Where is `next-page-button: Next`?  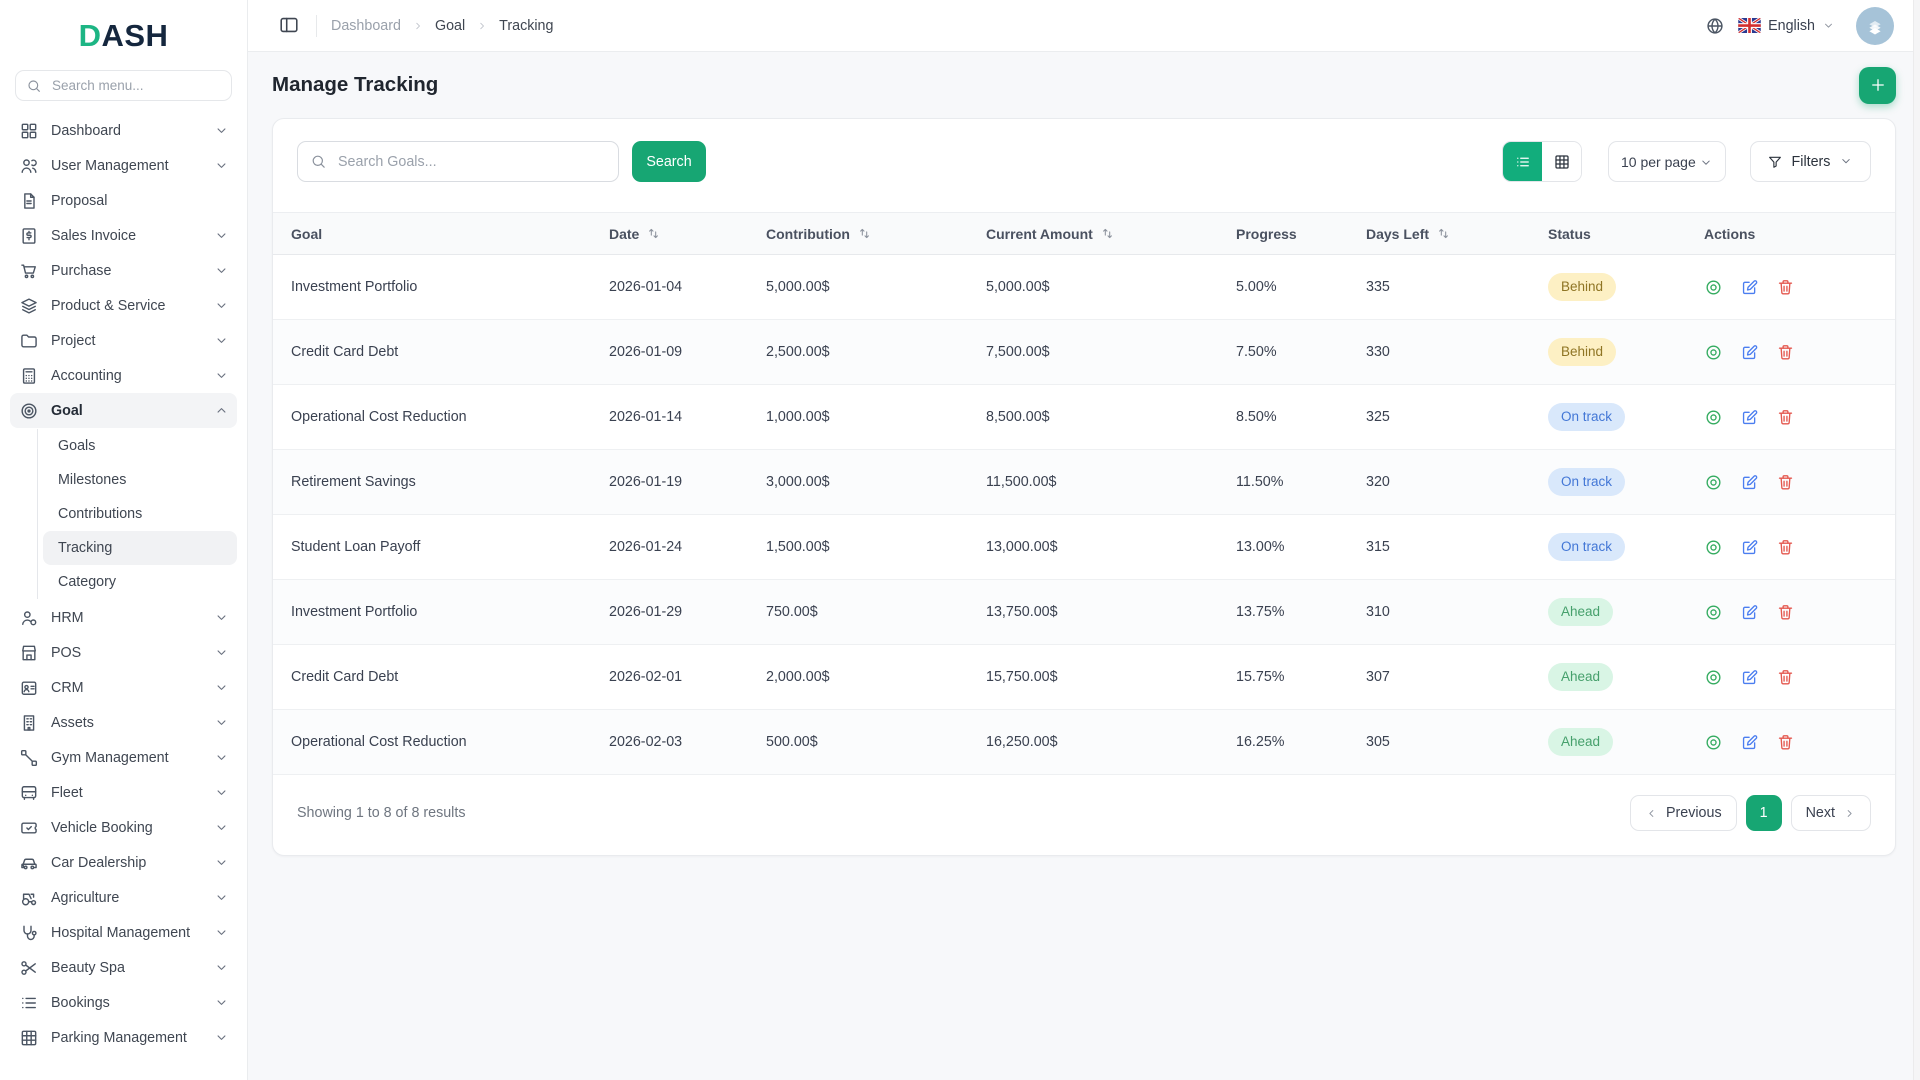 next-page-button: Next is located at coordinates (1830, 813).